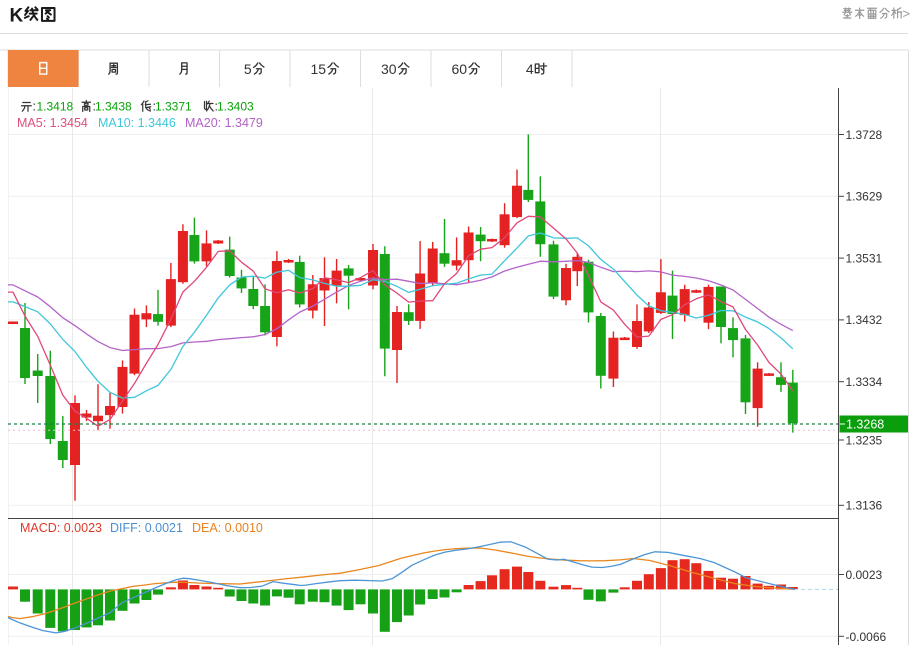 The height and width of the screenshot is (650, 916). Describe the element at coordinates (55, 107) in the screenshot. I see `svg-text: 1.3418` at that location.